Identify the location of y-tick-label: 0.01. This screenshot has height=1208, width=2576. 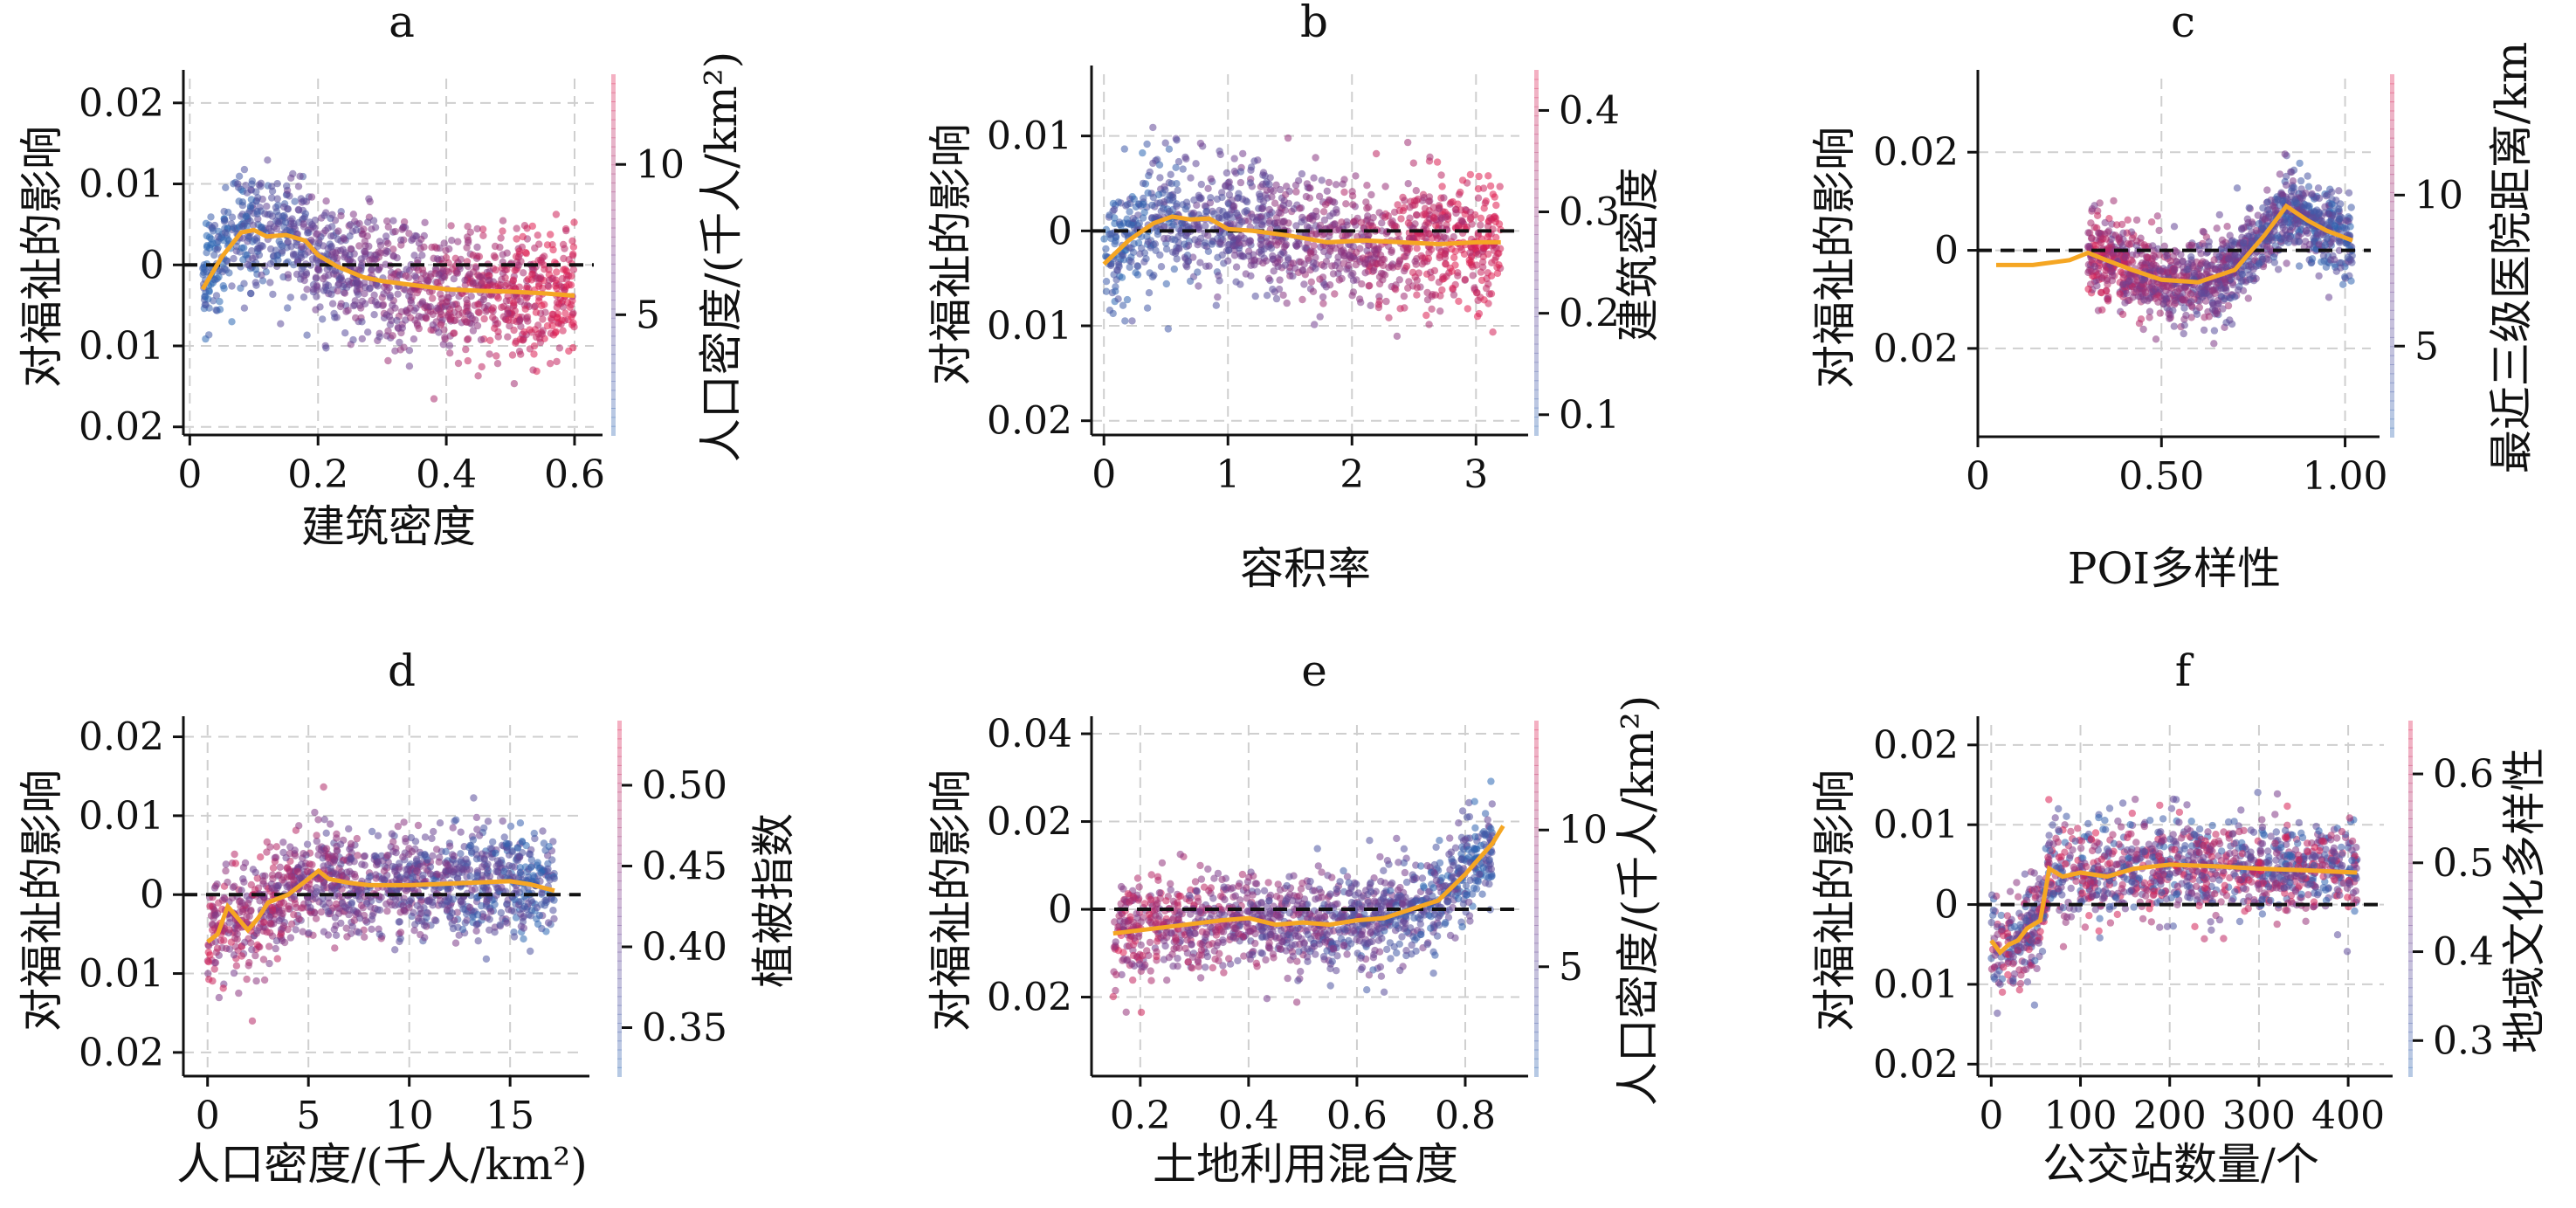
(1029, 137).